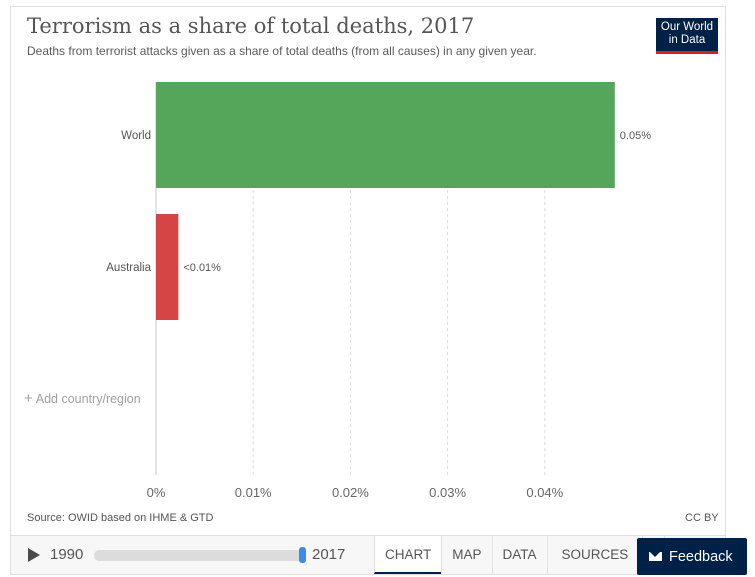  I want to click on source-note: Source: OWID based on IHME & GTD, so click(120, 518).